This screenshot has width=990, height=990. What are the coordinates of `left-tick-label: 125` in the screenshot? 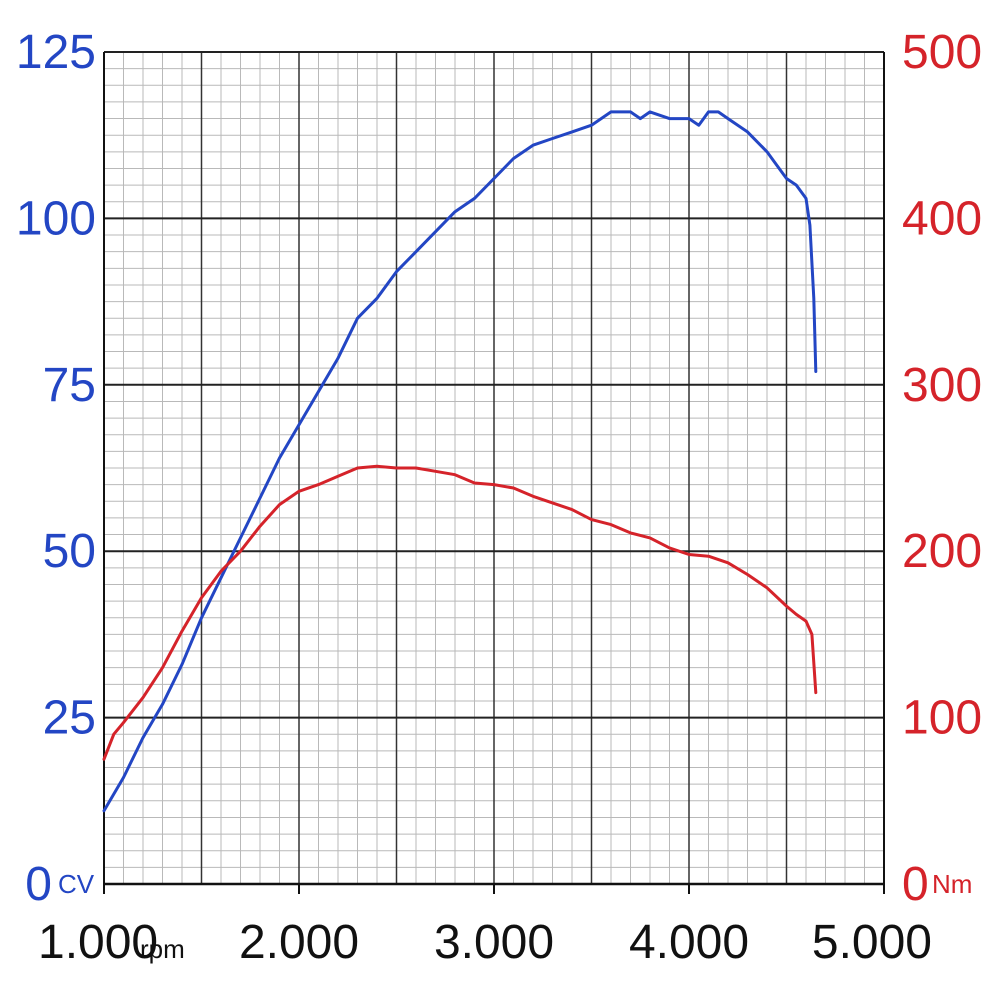 It's located at (56, 52).